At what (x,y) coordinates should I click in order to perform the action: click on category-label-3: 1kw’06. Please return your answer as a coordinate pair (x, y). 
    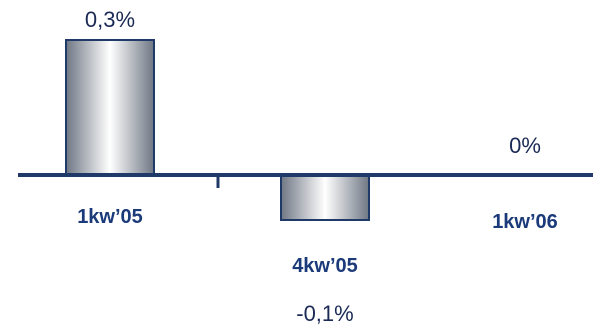
    Looking at the image, I should click on (525, 222).